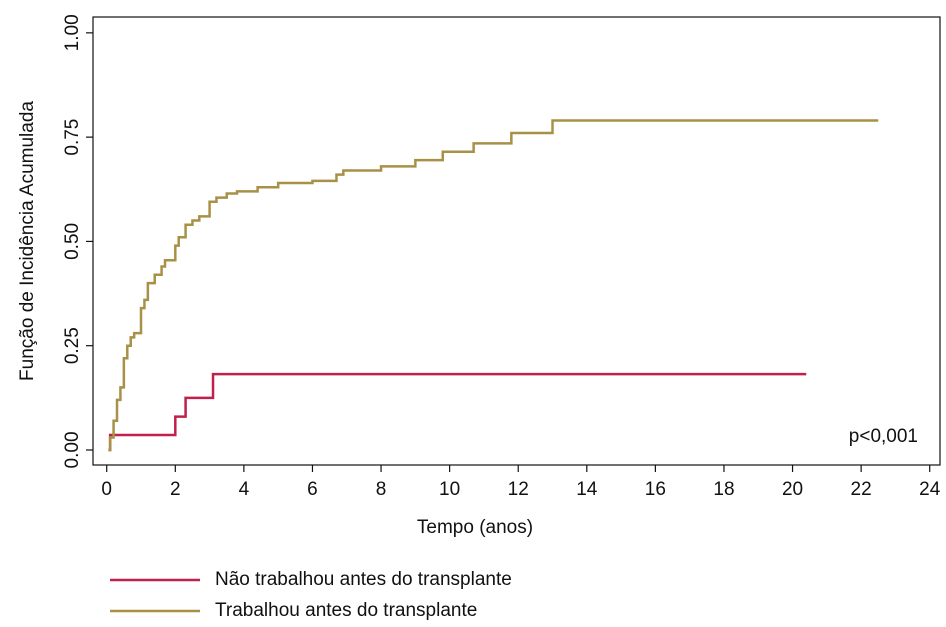  What do you see at coordinates (72, 345) in the screenshot?
I see `y-tick-label: 0.25` at bounding box center [72, 345].